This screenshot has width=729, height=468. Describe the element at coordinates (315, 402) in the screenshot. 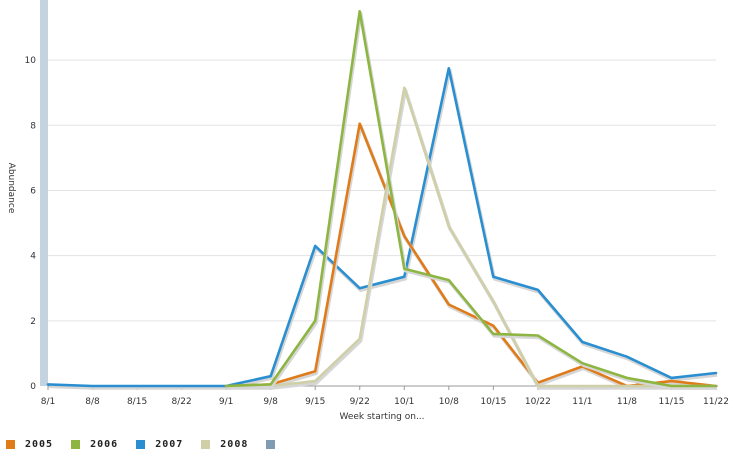

I see `x-tick-label: 9/15` at that location.